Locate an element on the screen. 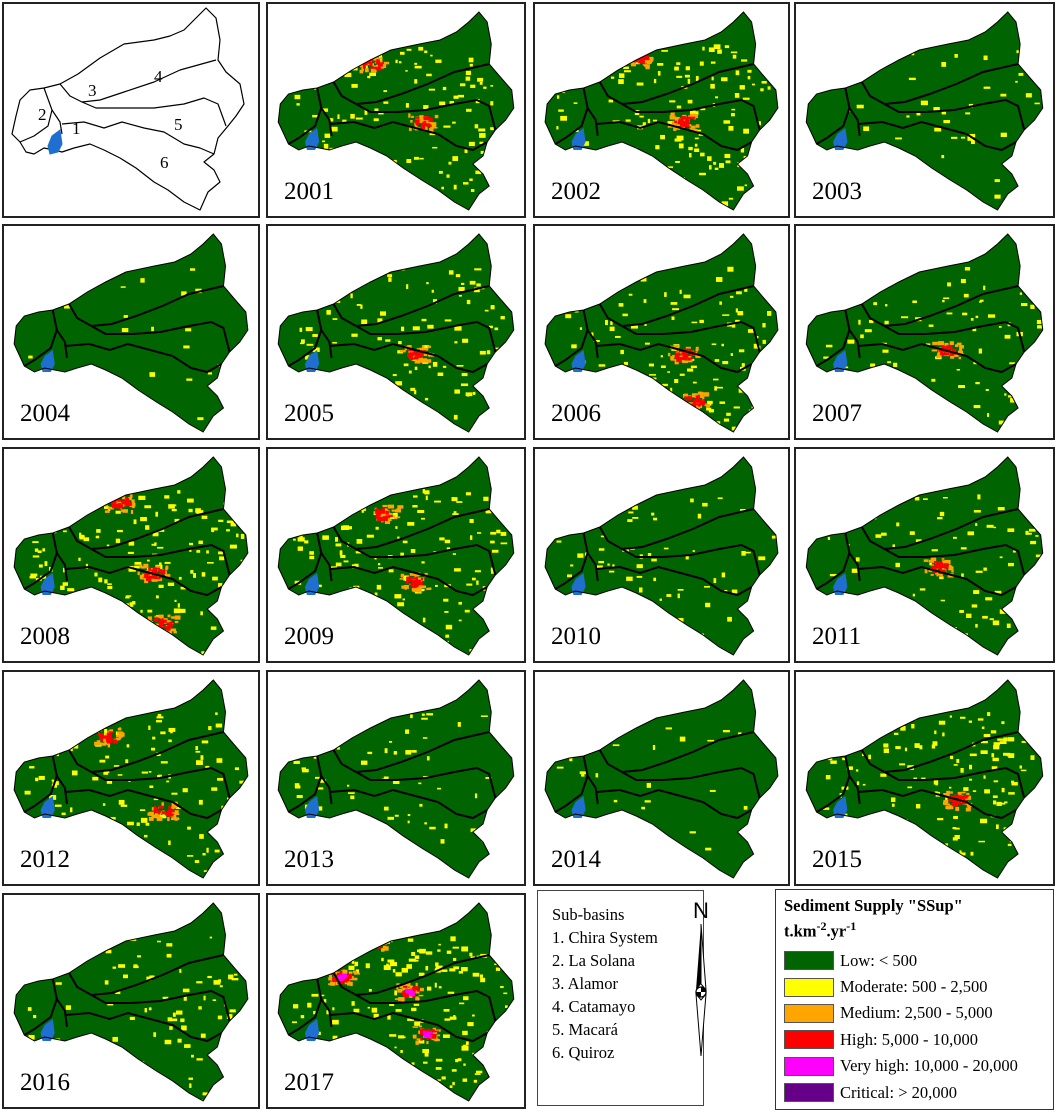  legend-class-row: Medium: 2,500 - 5,000 is located at coordinates (918, 1013).